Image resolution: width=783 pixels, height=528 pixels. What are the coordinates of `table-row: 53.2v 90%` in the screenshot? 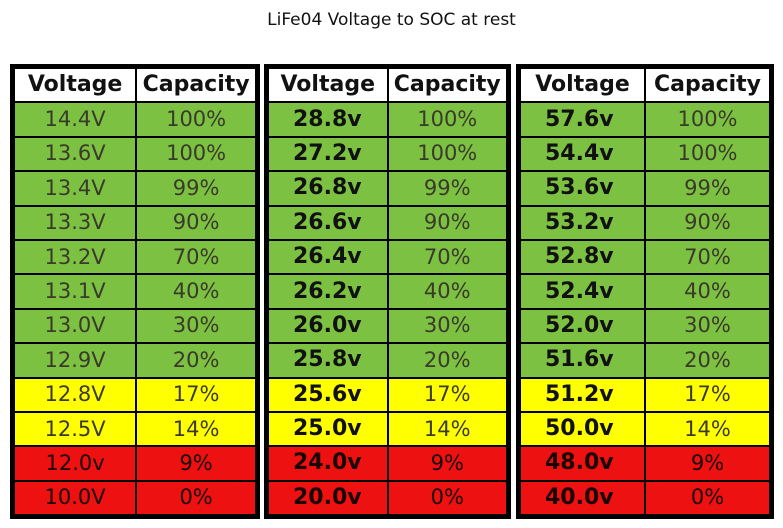 It's located at (645, 222).